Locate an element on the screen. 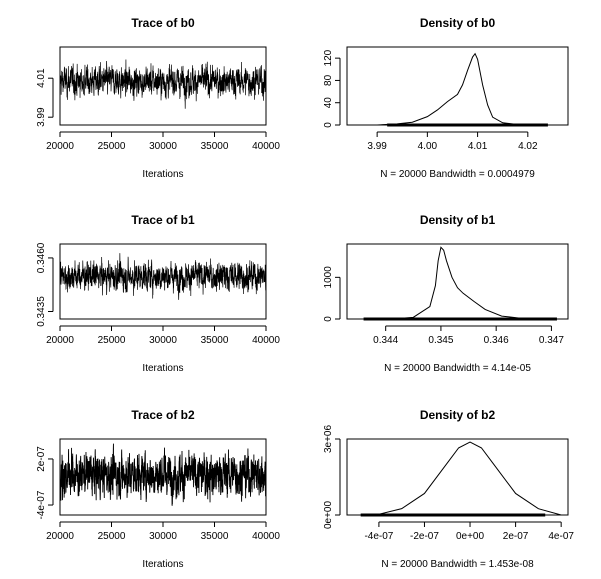 This screenshot has width=601, height=579. chart-title: Density of b1 is located at coordinates (458, 220).